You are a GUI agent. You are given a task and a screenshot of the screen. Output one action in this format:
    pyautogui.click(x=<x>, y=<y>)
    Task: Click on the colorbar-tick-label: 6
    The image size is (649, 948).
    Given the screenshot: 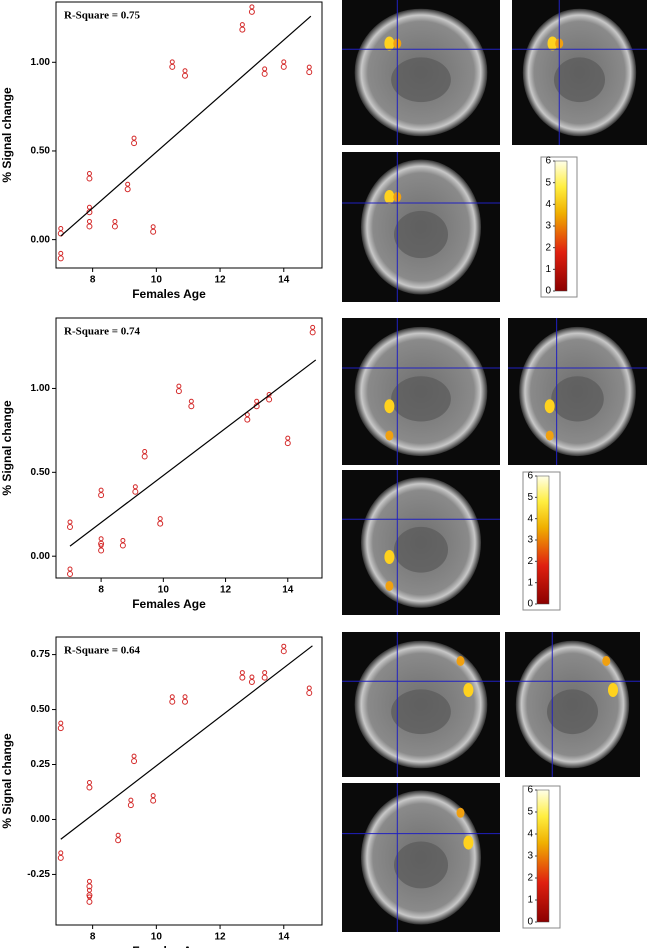 What is the action you would take?
    pyautogui.click(x=530, y=790)
    